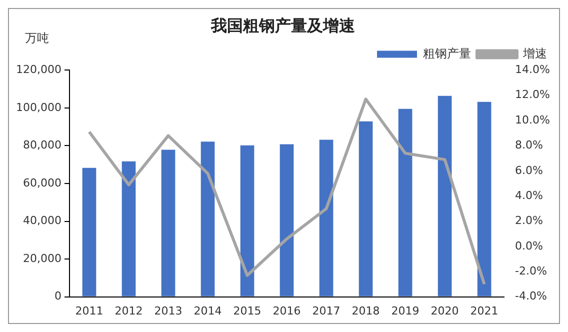  I want to click on x-tick-label: 2019, so click(405, 311).